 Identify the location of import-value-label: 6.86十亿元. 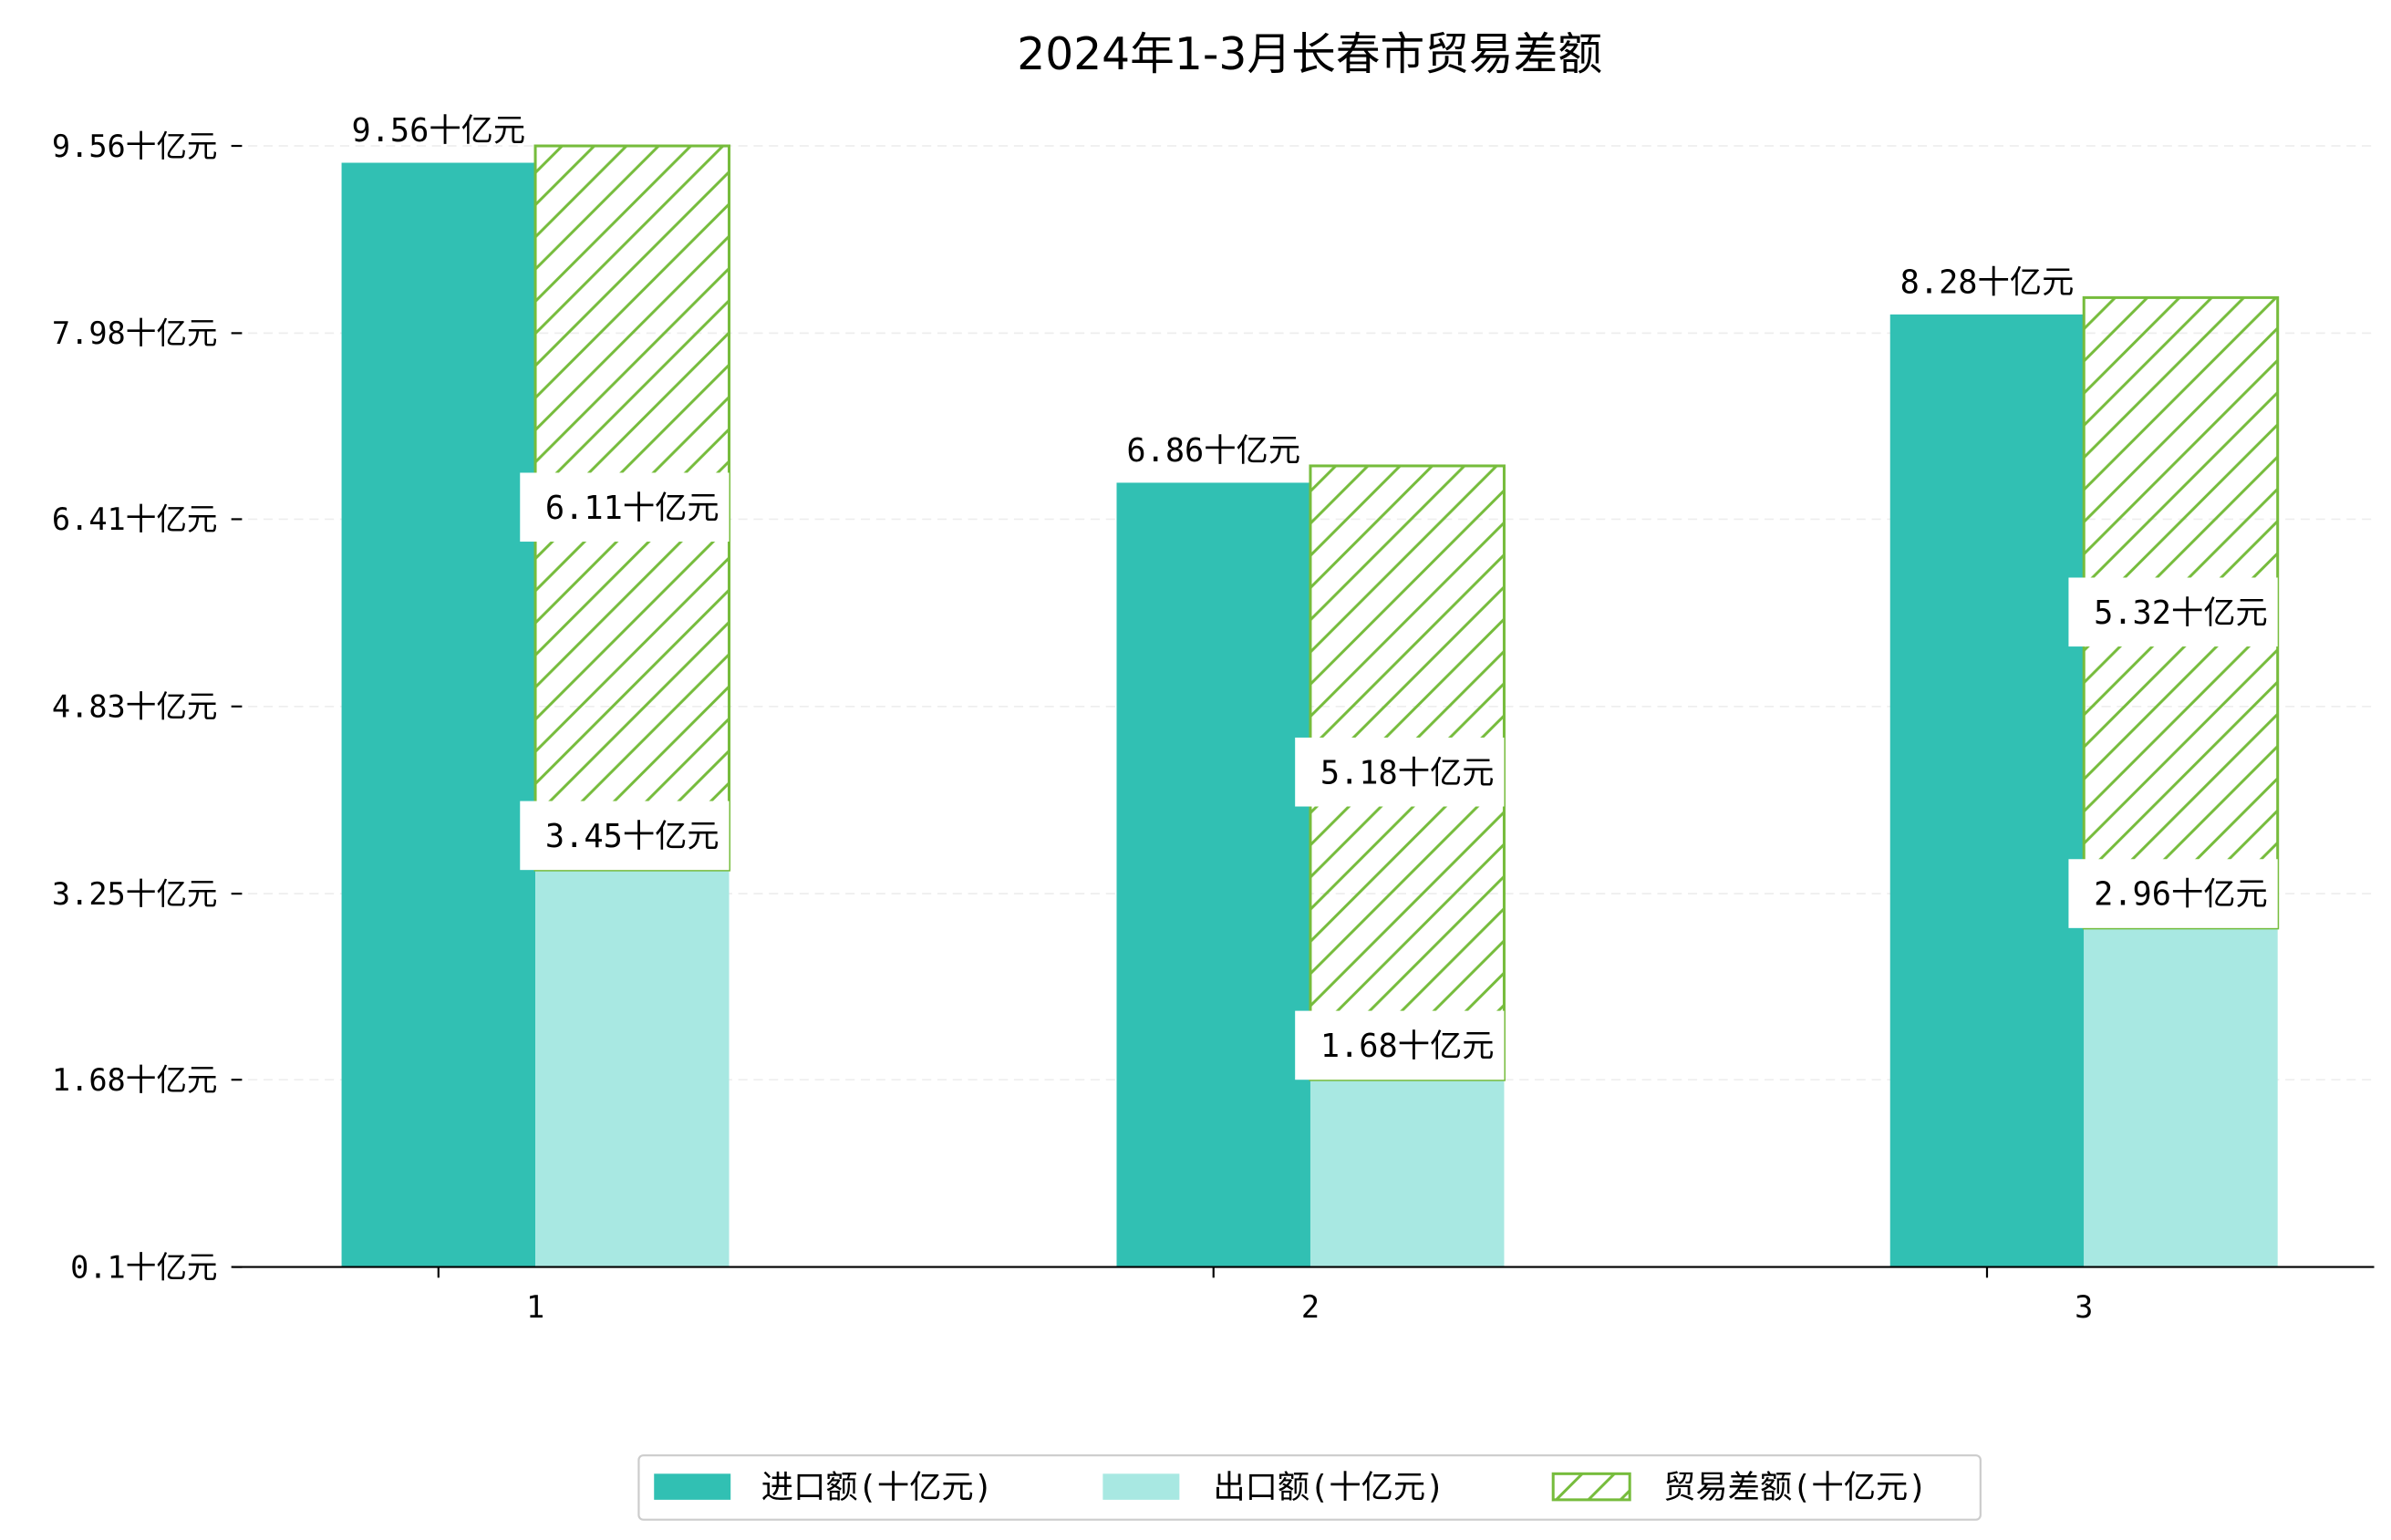
(1213, 451).